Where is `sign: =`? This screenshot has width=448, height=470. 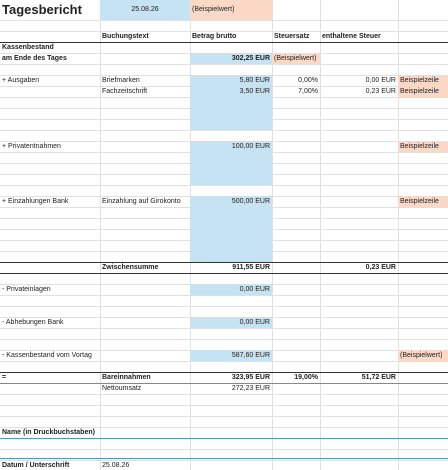
sign: = is located at coordinates (4, 377).